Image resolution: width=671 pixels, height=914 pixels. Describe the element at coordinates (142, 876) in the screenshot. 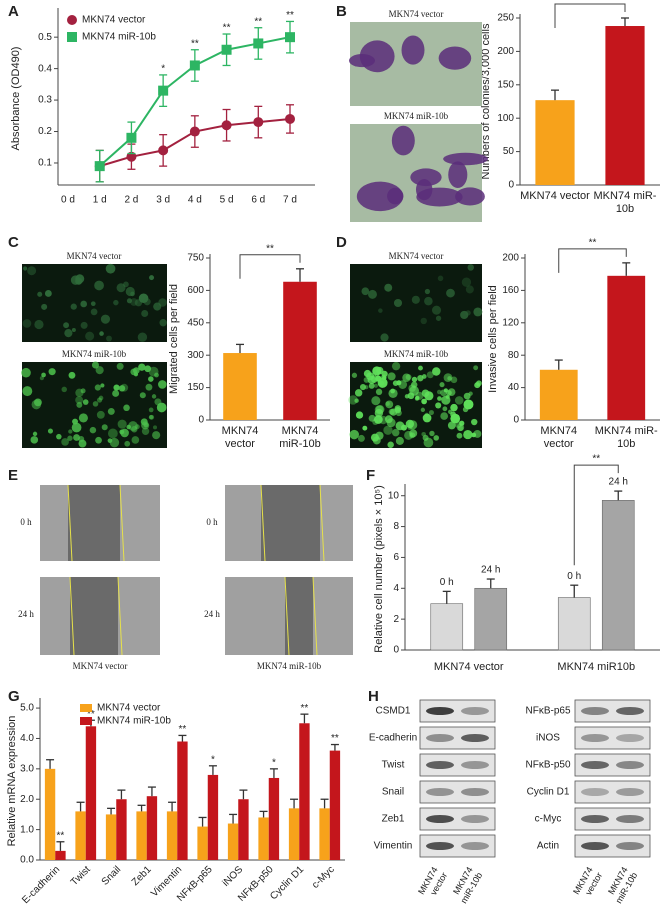

I see `x-tick-label: Zeb1` at that location.